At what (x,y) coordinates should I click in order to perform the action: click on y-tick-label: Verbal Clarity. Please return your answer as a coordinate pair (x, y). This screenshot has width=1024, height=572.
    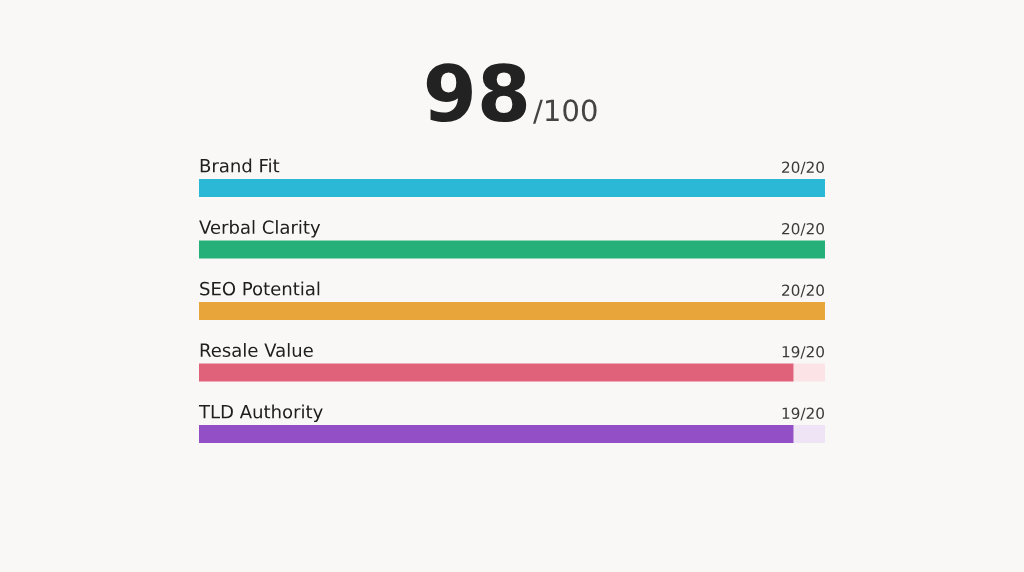
    Looking at the image, I should click on (260, 229).